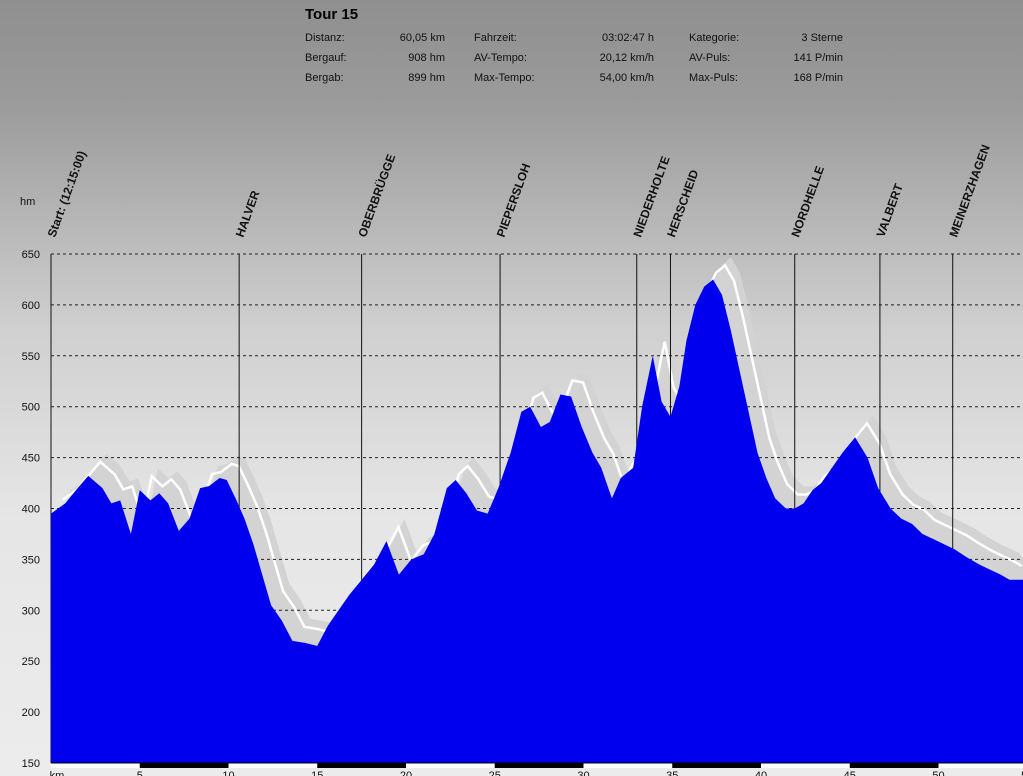 This screenshot has width=1023, height=776. What do you see at coordinates (31, 357) in the screenshot?
I see `y-tick-label: 550` at bounding box center [31, 357].